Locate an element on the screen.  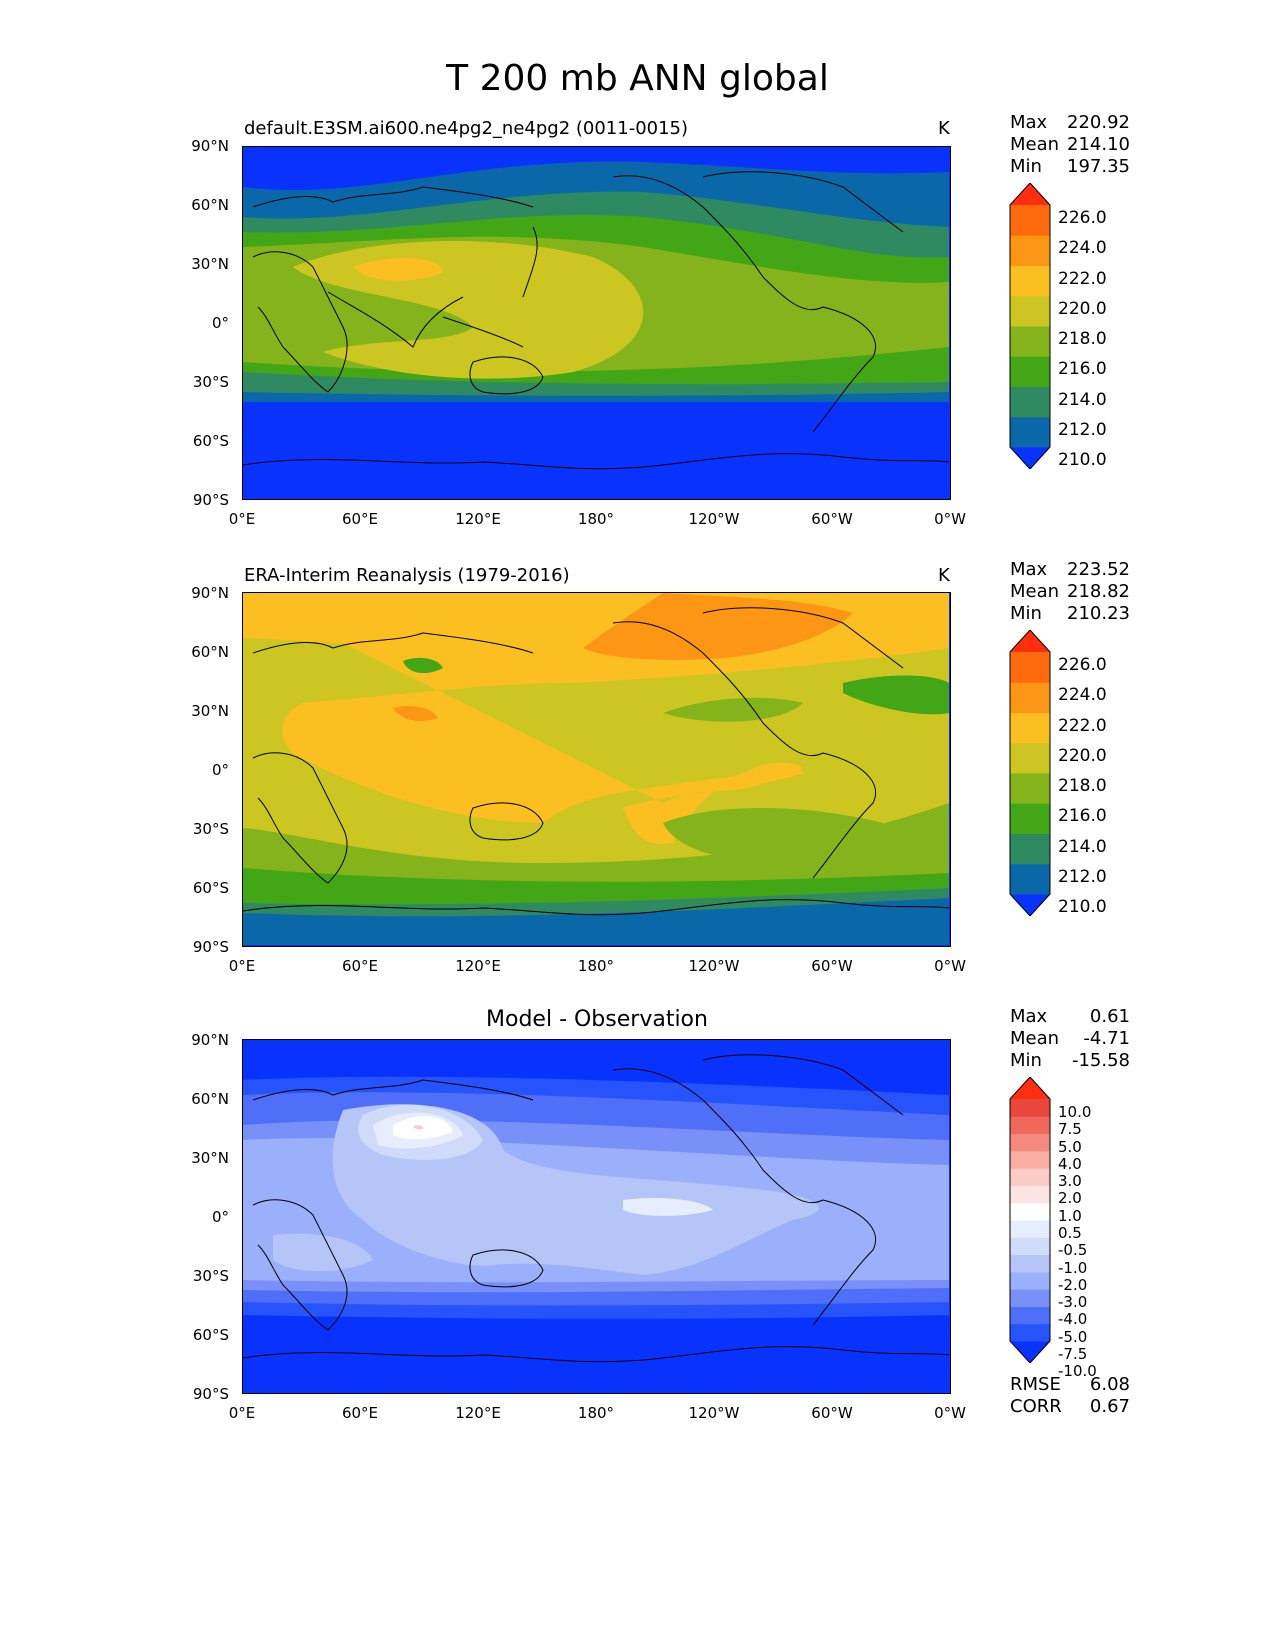
panel-2-contours is located at coordinates (596, 769).